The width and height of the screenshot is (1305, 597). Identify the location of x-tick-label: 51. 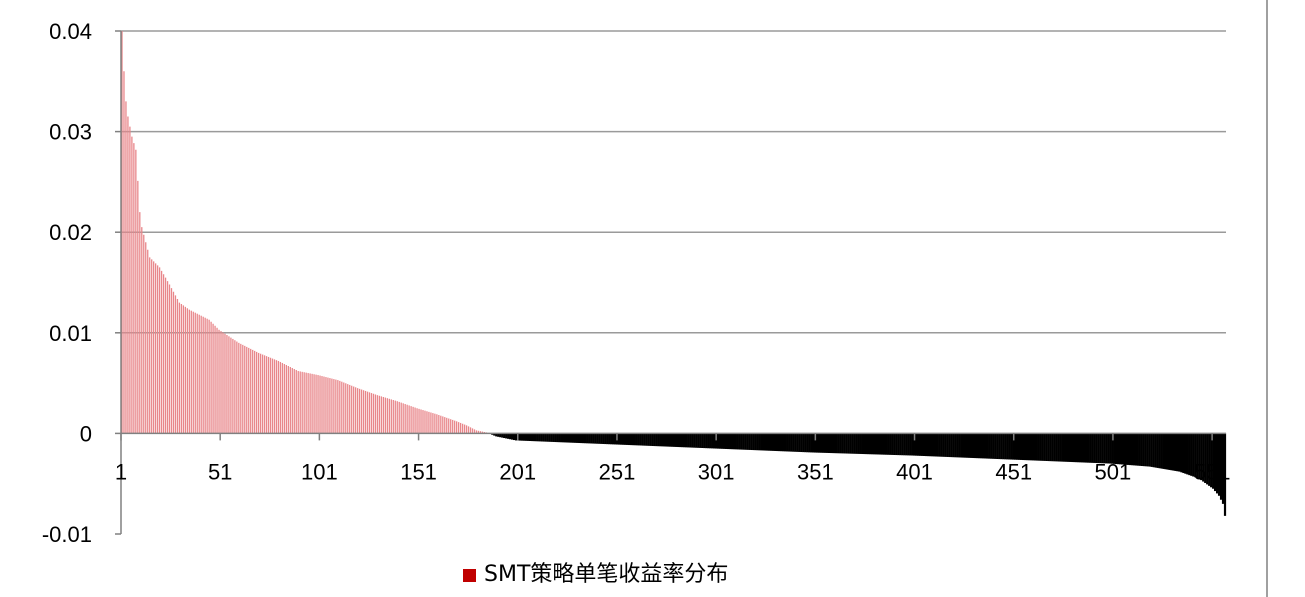
(220, 471).